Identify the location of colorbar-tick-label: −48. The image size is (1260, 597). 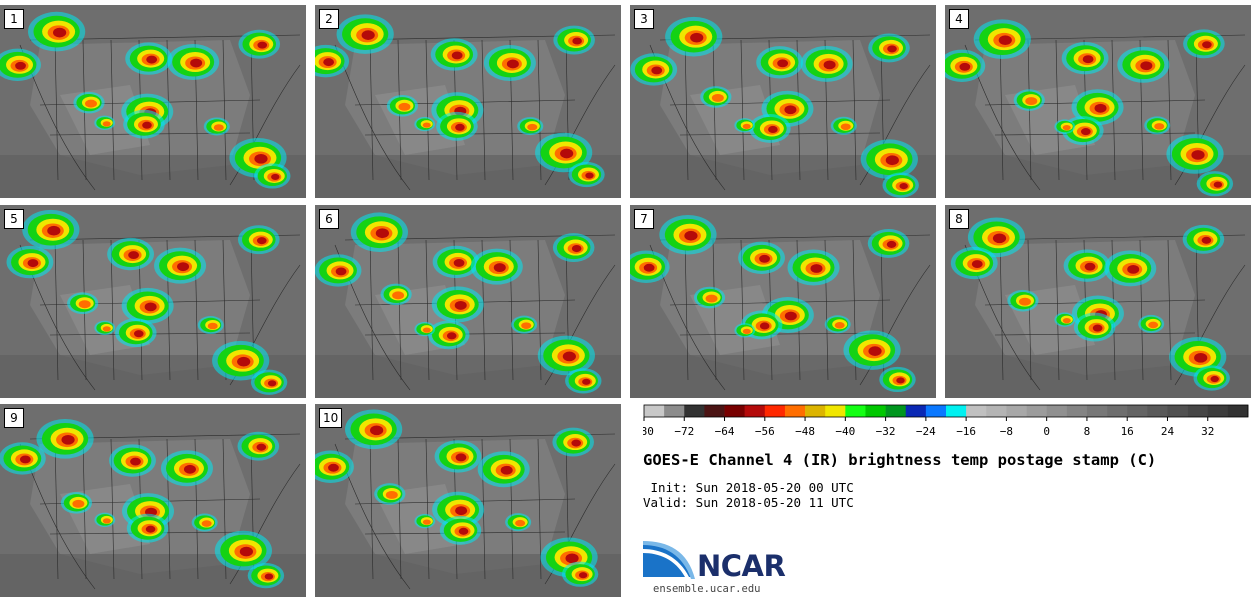
(805, 431).